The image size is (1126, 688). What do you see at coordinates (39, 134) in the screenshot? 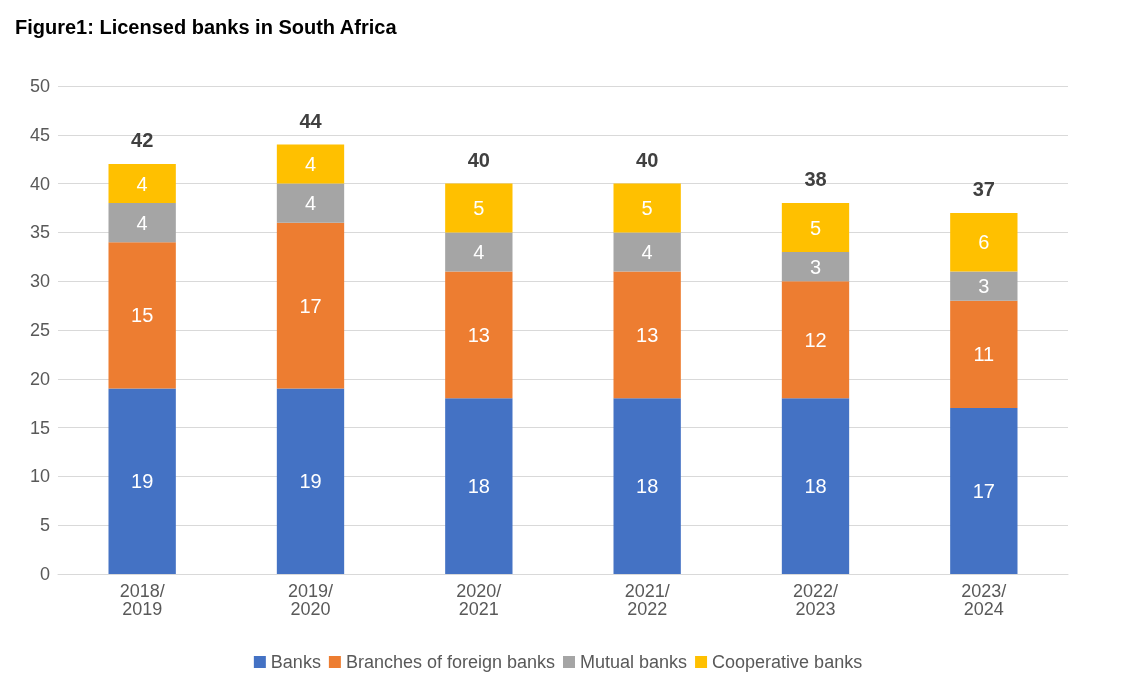
I see `y-tick-label: 45` at bounding box center [39, 134].